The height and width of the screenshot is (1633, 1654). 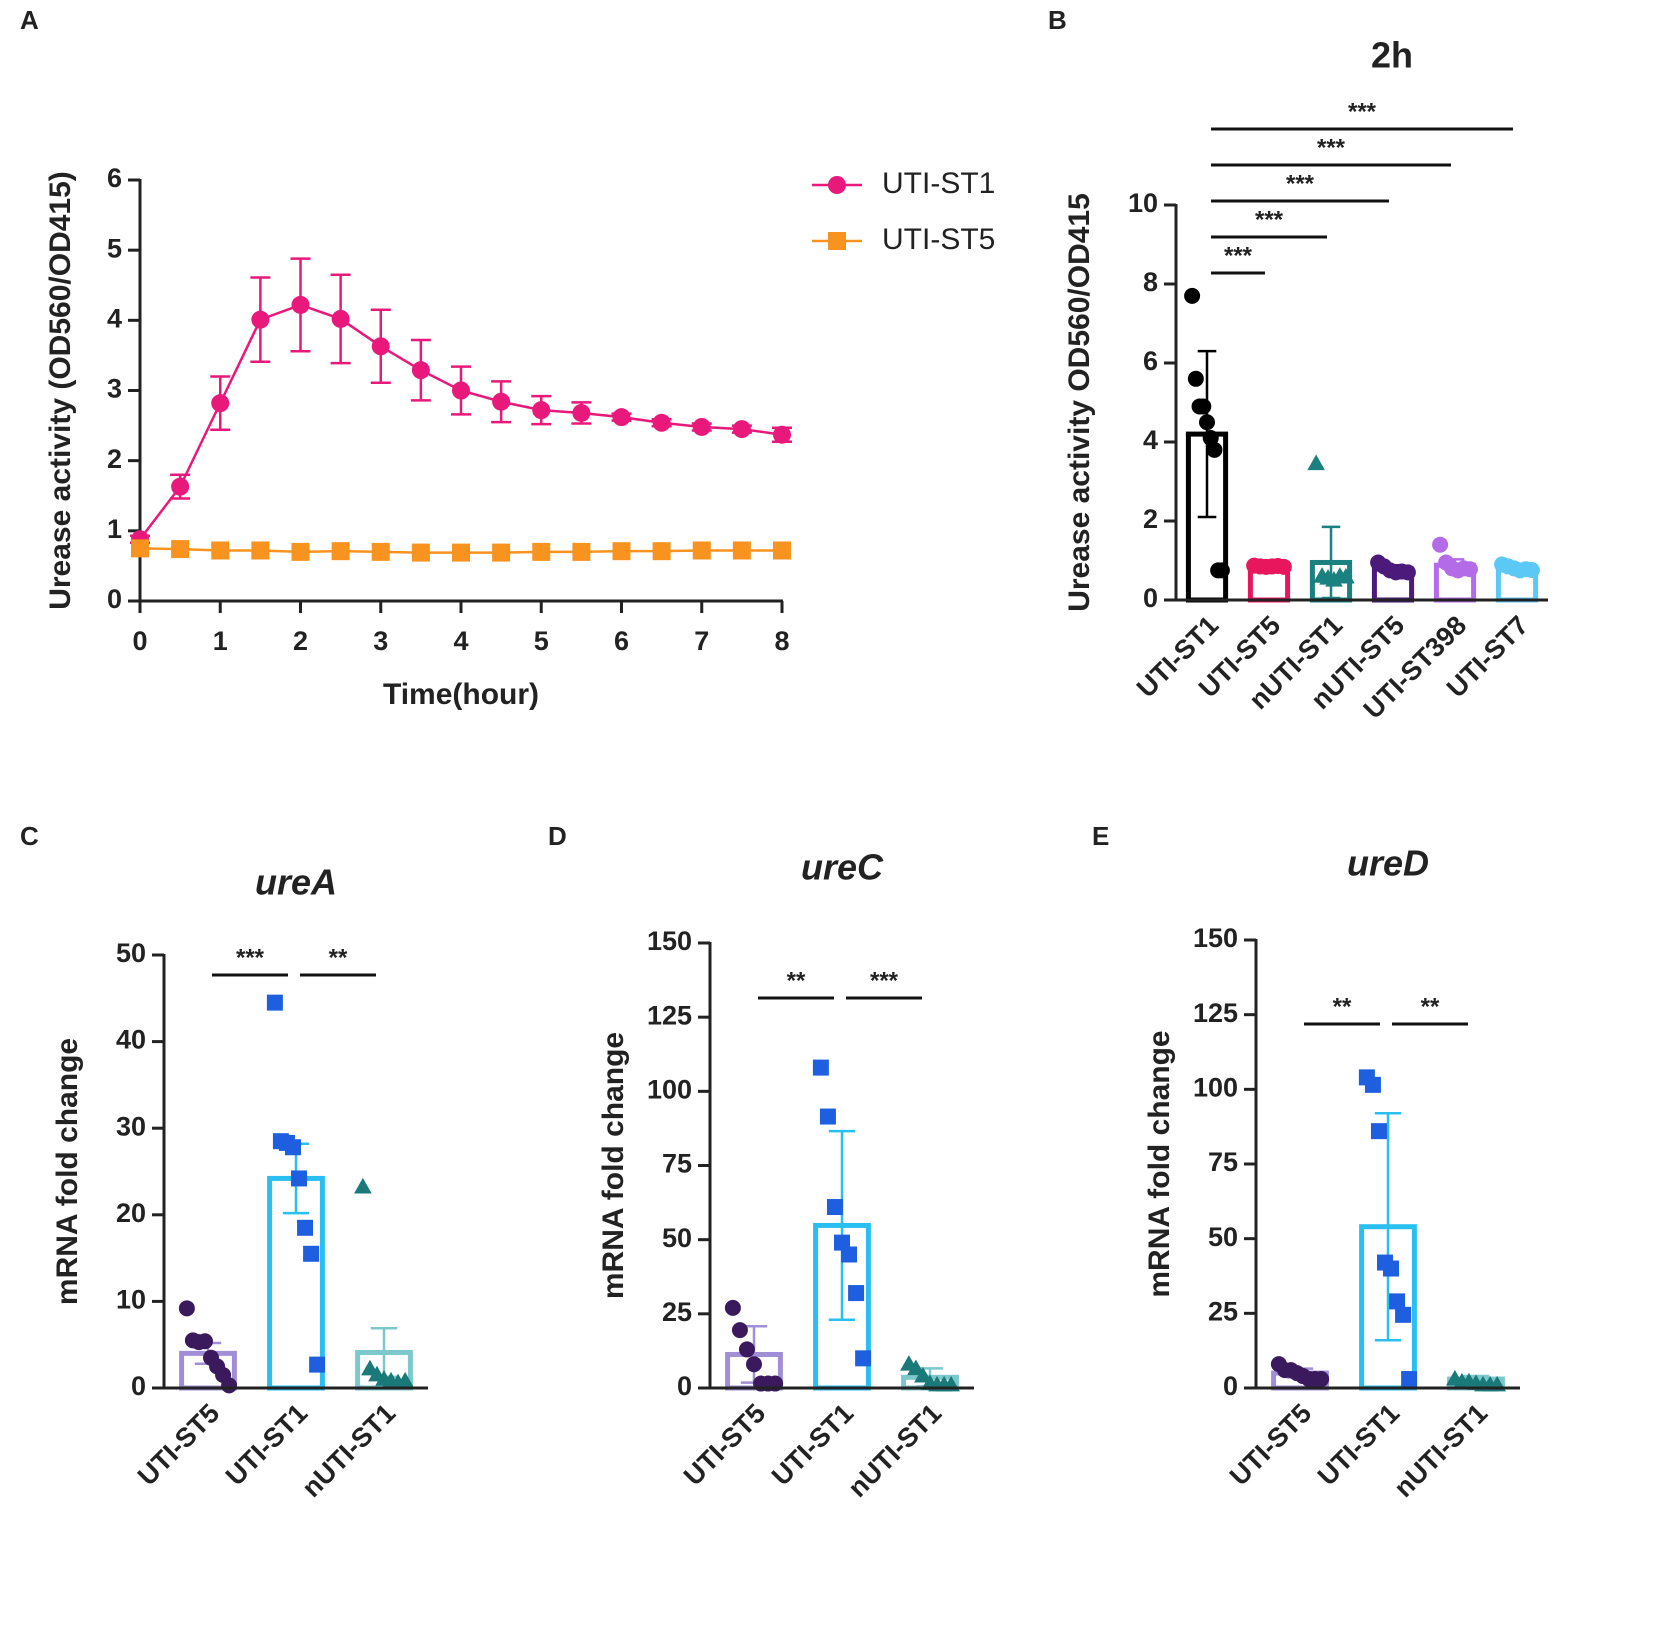 What do you see at coordinates (1150, 440) in the screenshot?
I see `y-tick-label: 4` at bounding box center [1150, 440].